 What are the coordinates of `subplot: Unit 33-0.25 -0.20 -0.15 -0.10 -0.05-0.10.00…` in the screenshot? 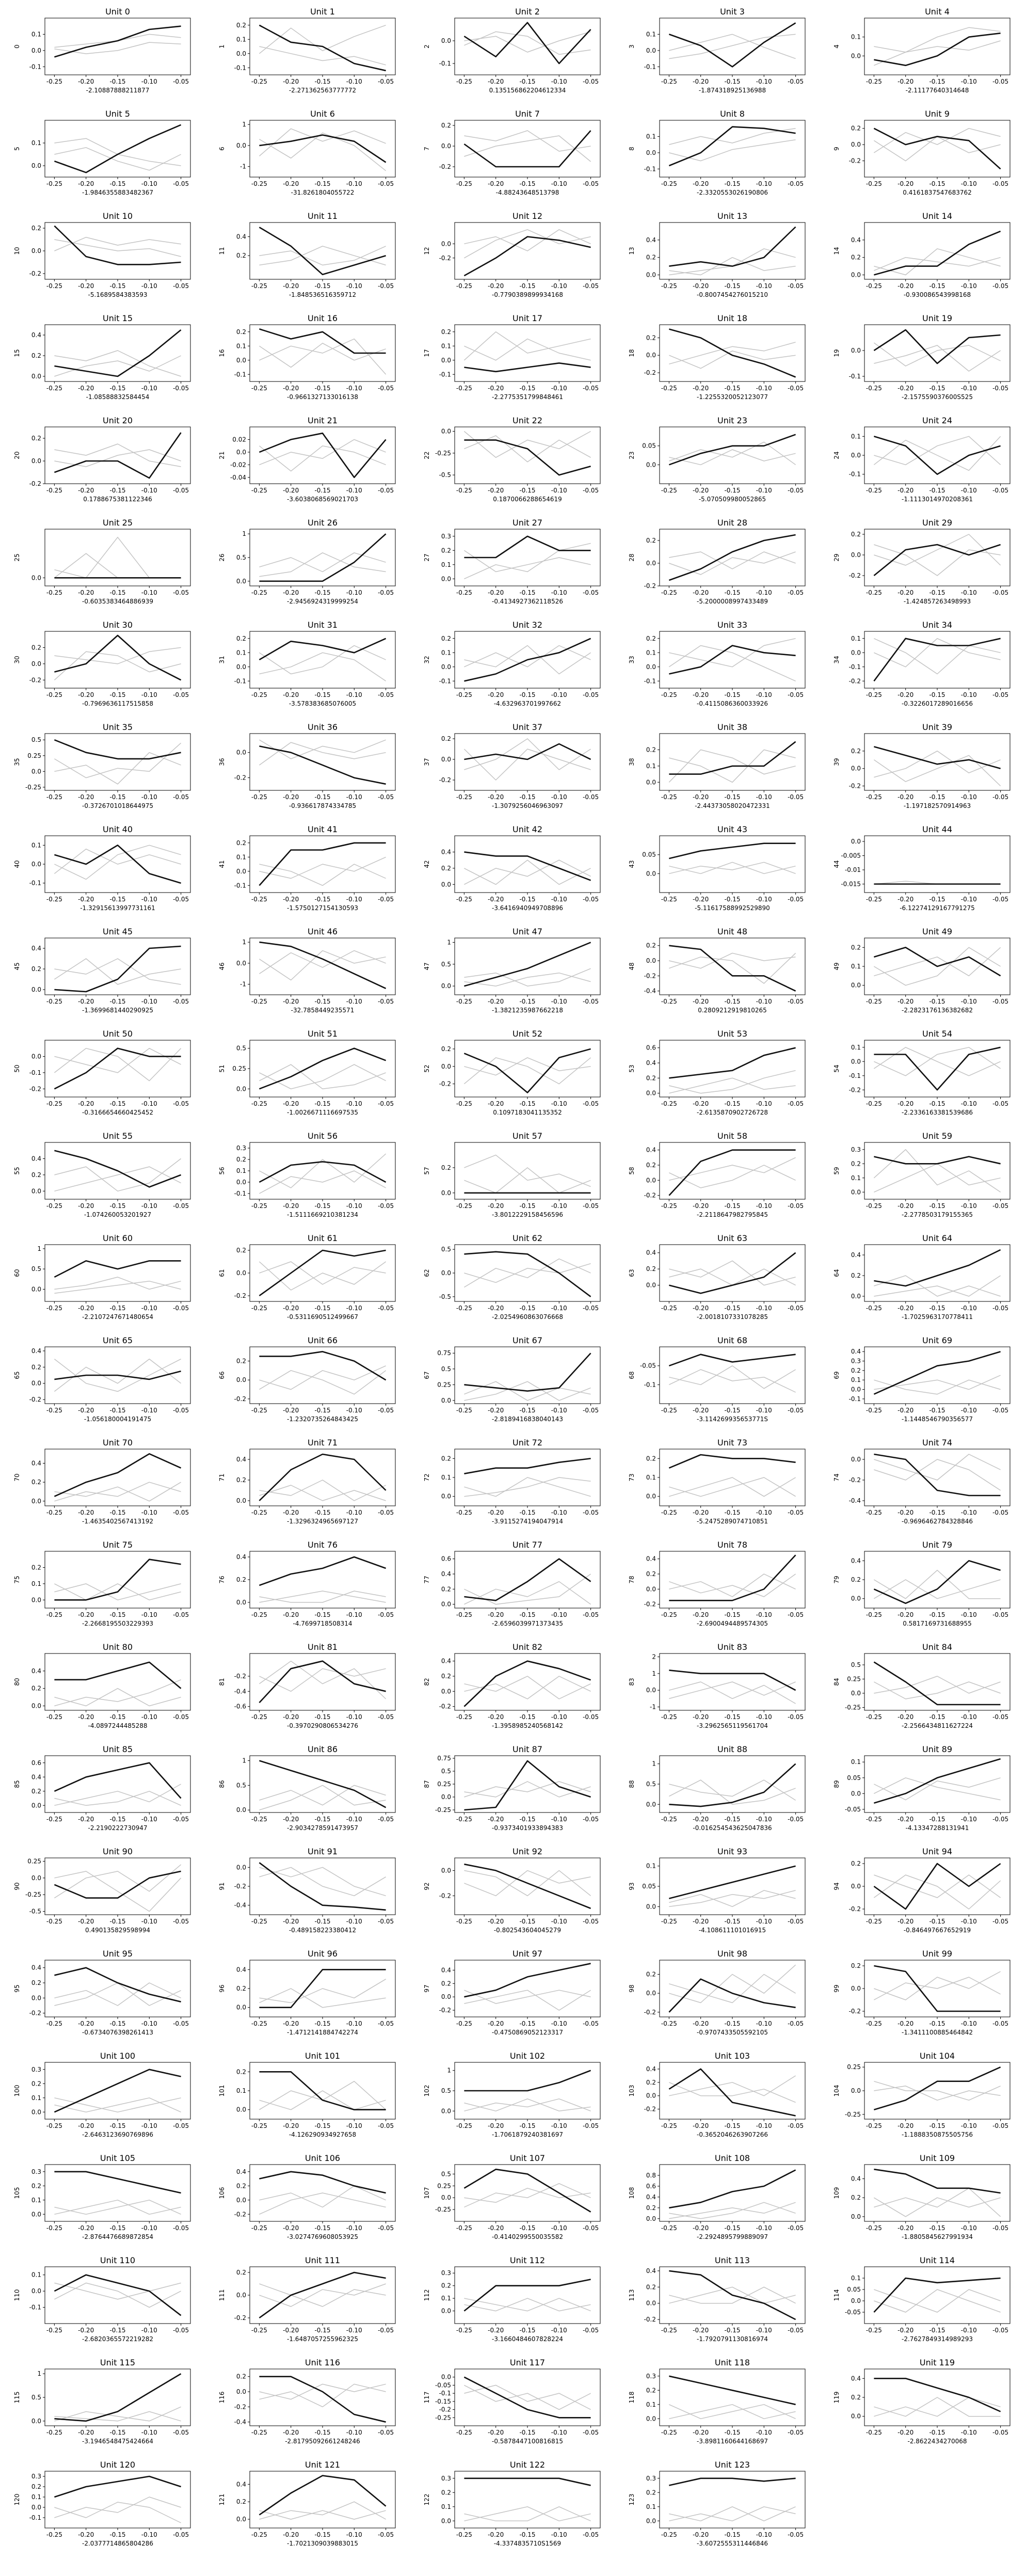 It's located at (717, 663).